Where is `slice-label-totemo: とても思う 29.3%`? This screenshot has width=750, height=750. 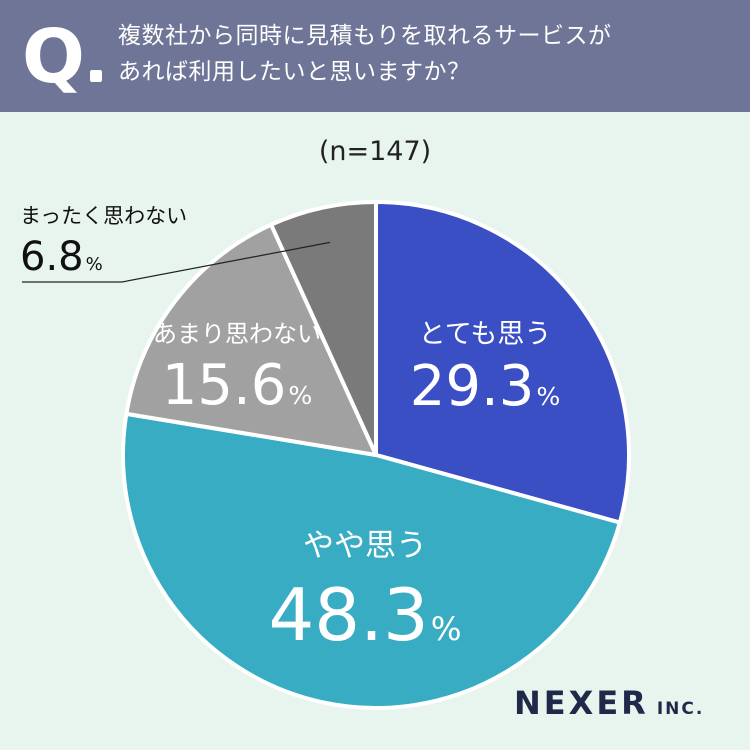
slice-label-totemo: とても思う 29.3% is located at coordinates (485, 371).